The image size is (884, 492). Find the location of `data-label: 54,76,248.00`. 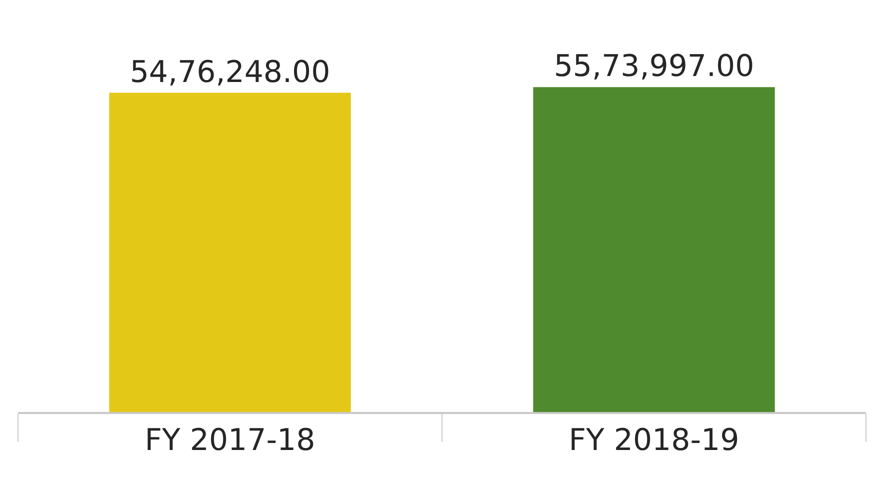

data-label: 54,76,248.00 is located at coordinates (230, 72).